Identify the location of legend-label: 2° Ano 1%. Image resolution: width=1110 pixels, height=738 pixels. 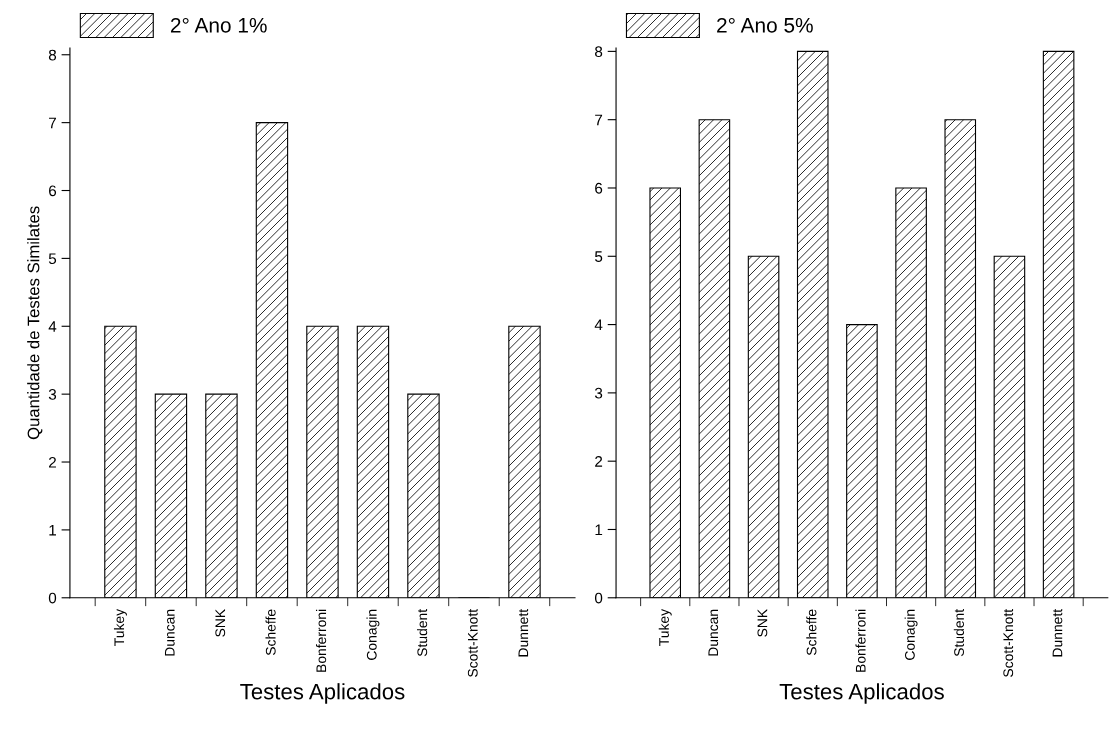
(218, 25).